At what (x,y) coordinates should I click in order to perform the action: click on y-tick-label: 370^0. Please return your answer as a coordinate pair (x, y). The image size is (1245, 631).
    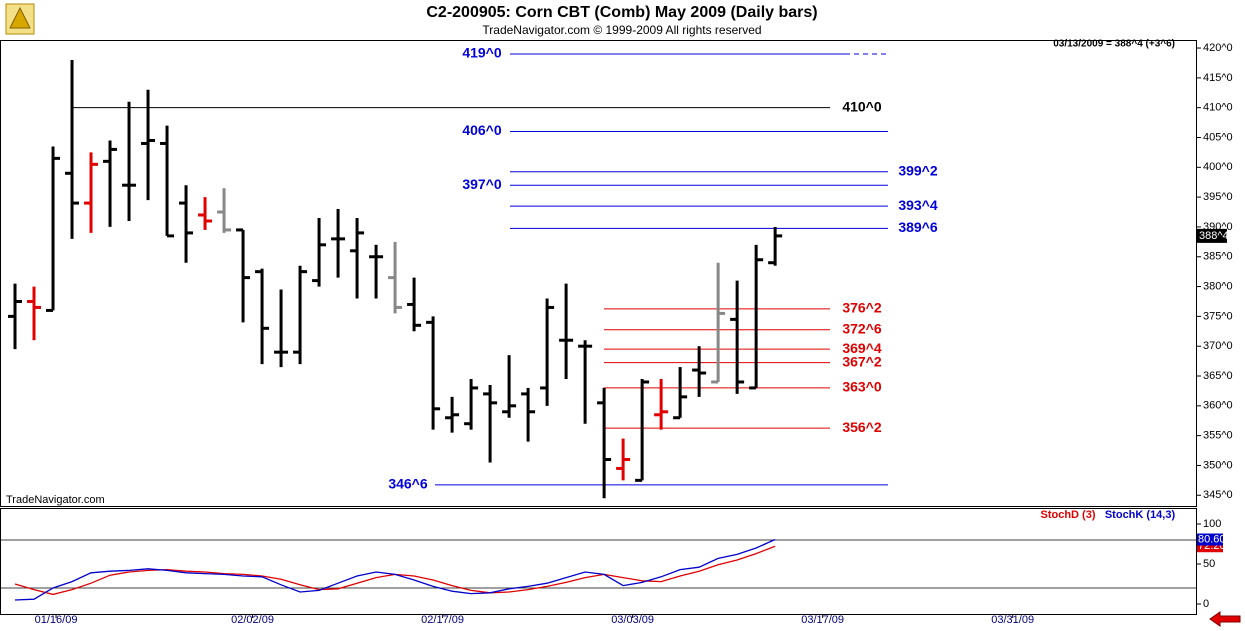
    Looking at the image, I should click on (1218, 346).